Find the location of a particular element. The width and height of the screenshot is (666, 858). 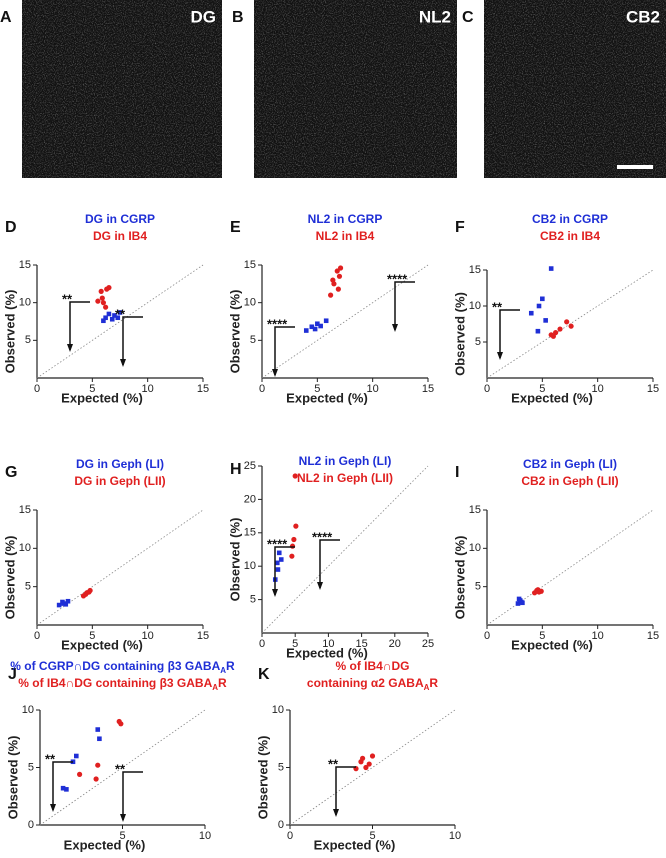

title-text: % of CGRP∩DG containing β3 GABA is located at coordinates (115, 666).